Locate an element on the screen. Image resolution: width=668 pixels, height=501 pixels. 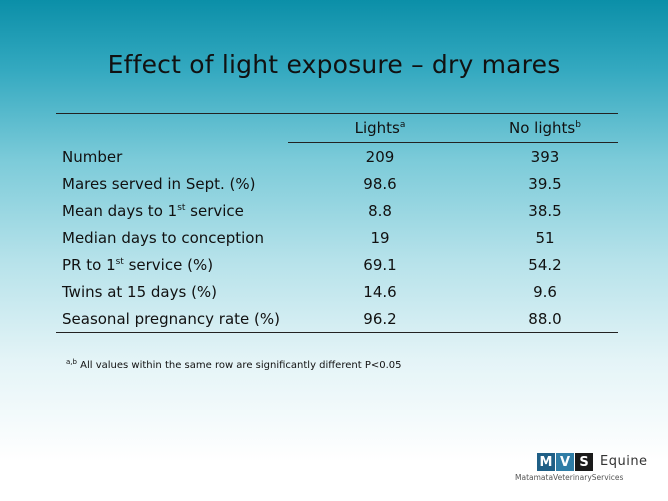
row-label: Number is located at coordinates (172, 157).